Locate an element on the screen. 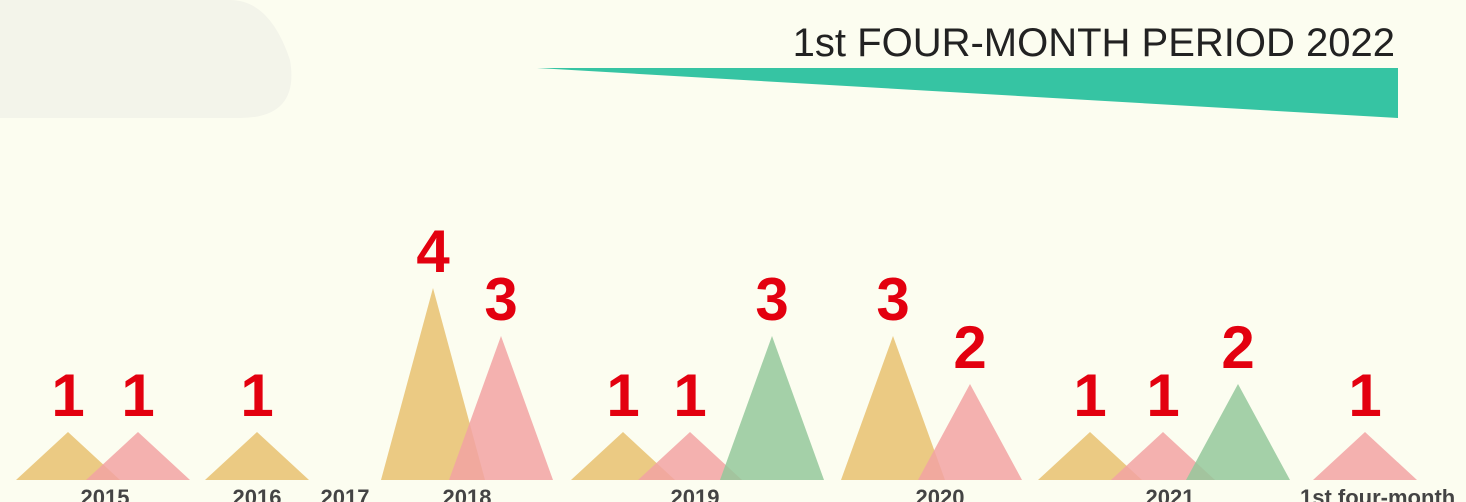  value-label: 4 is located at coordinates (433, 251).